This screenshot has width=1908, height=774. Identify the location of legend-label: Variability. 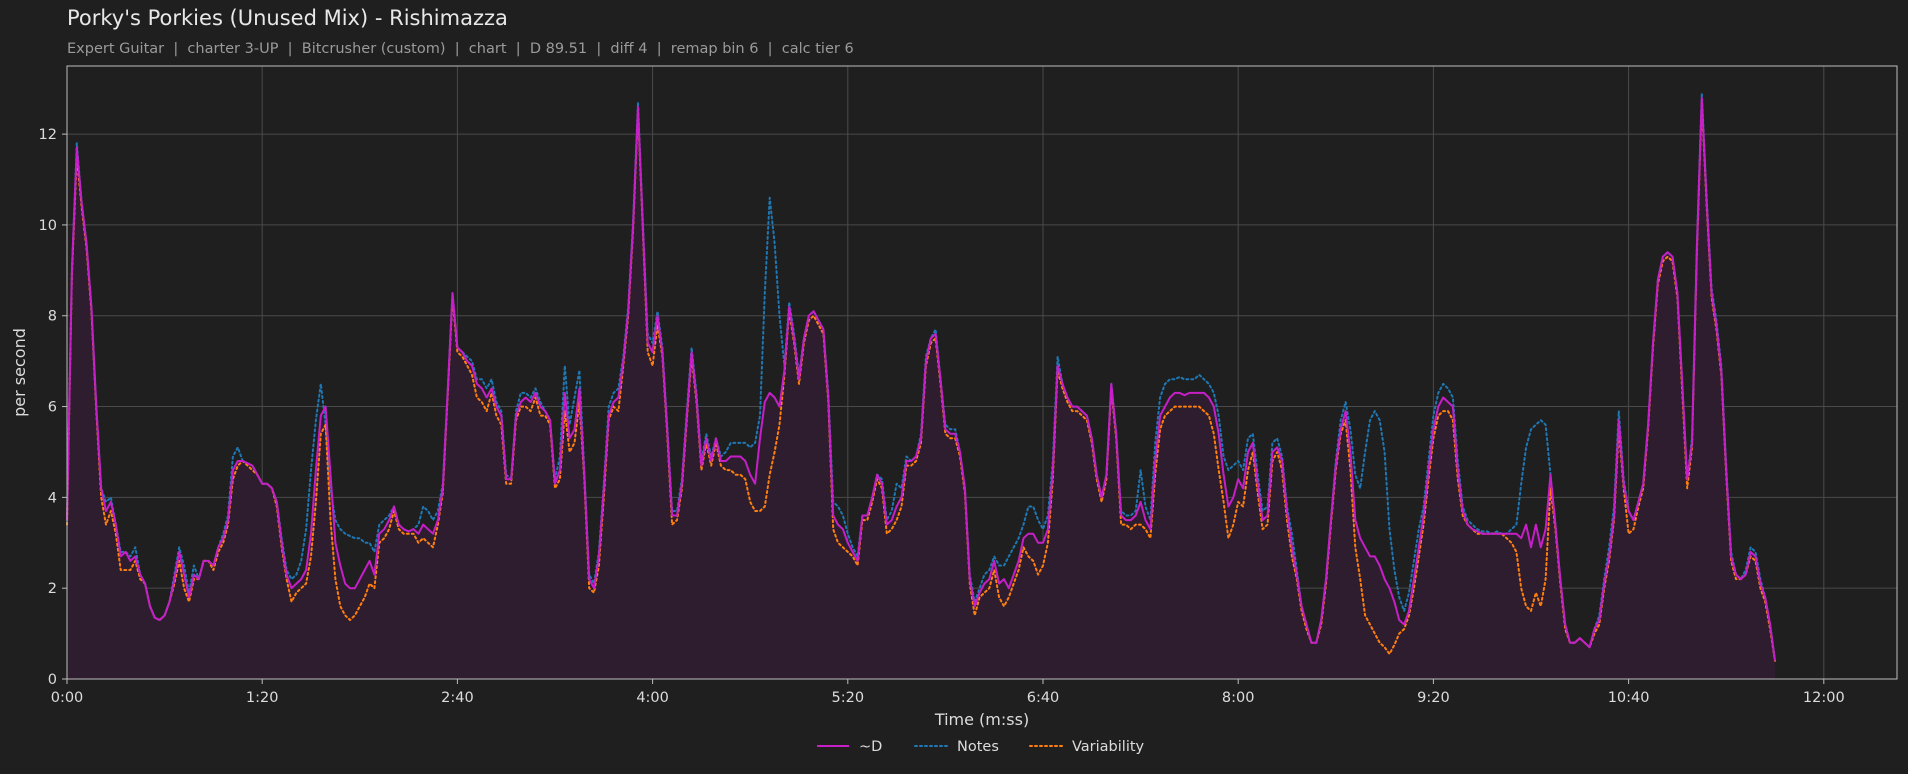
(1108, 747).